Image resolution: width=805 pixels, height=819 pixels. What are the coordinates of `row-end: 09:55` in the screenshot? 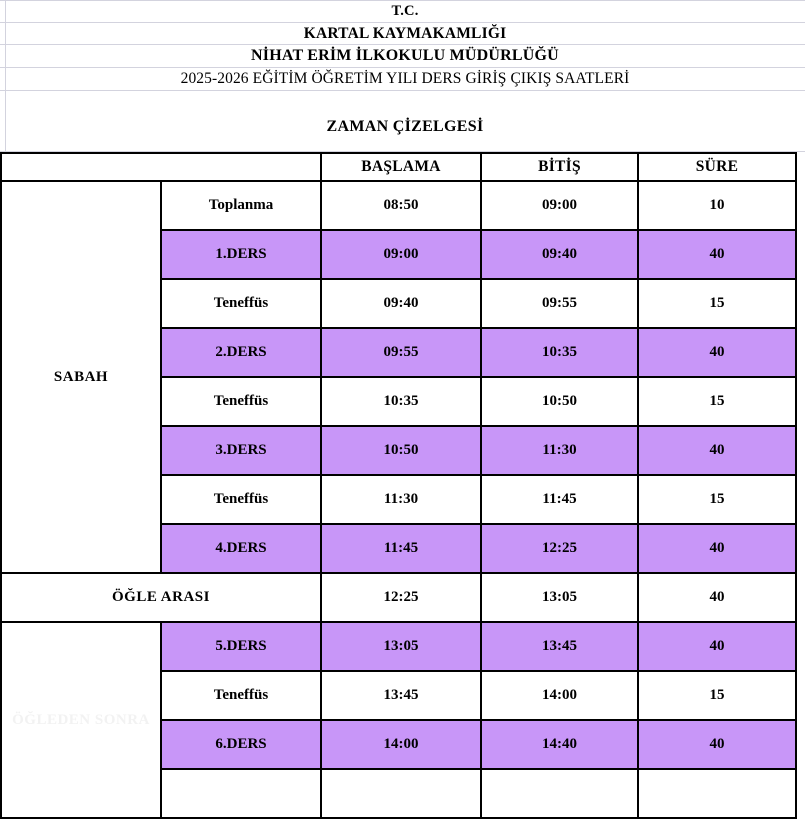 It's located at (559, 303).